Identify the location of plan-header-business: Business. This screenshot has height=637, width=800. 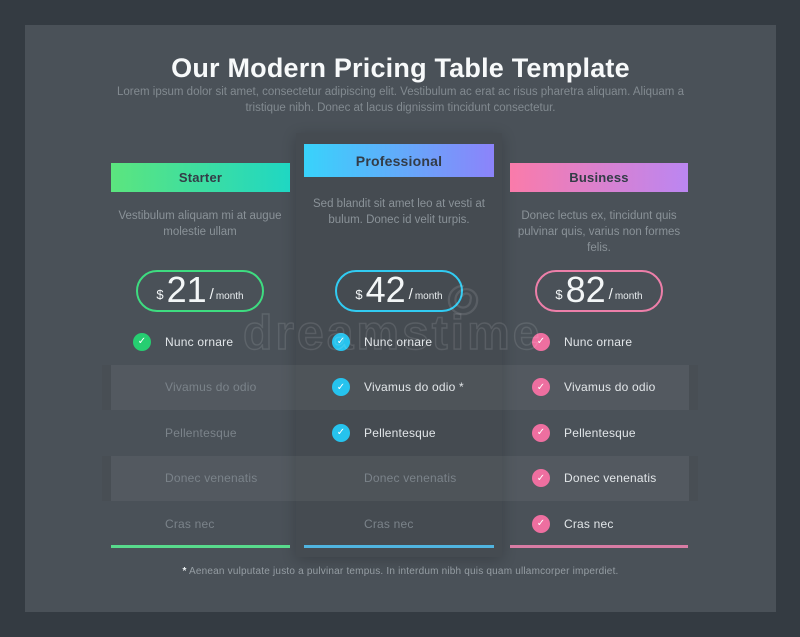
(599, 177).